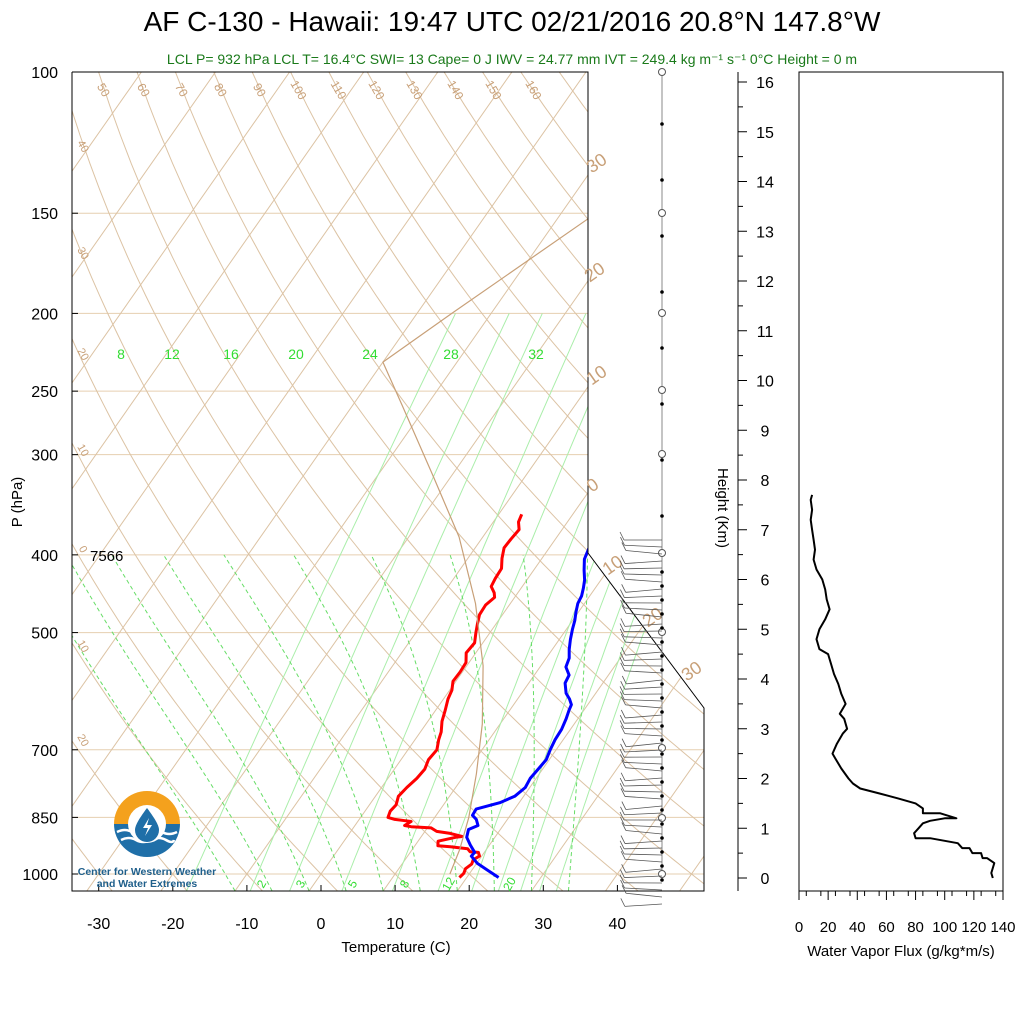 This screenshot has height=1024, width=1024. I want to click on height-tick-label: 10, so click(765, 382).